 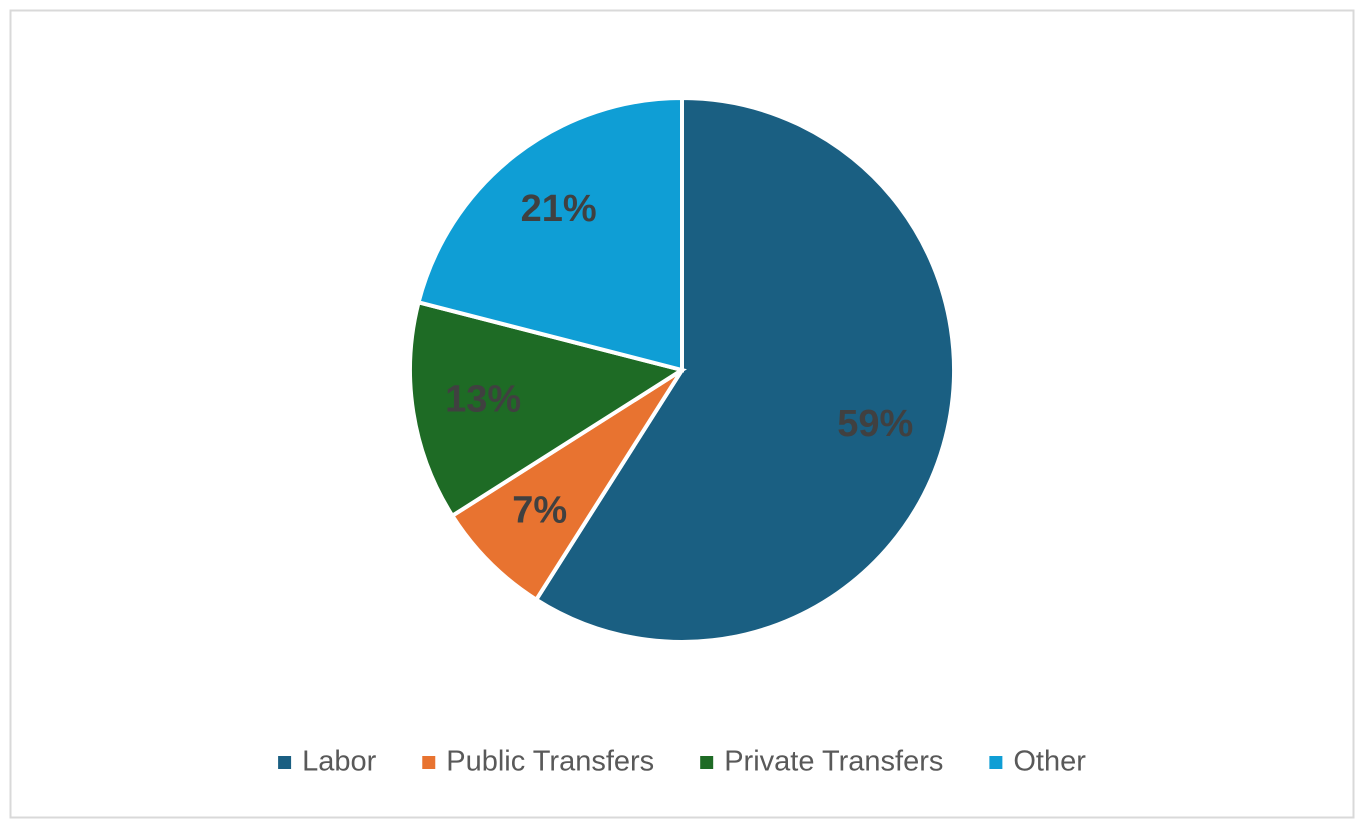 I want to click on legend-label: Private Transfers, so click(x=833, y=762).